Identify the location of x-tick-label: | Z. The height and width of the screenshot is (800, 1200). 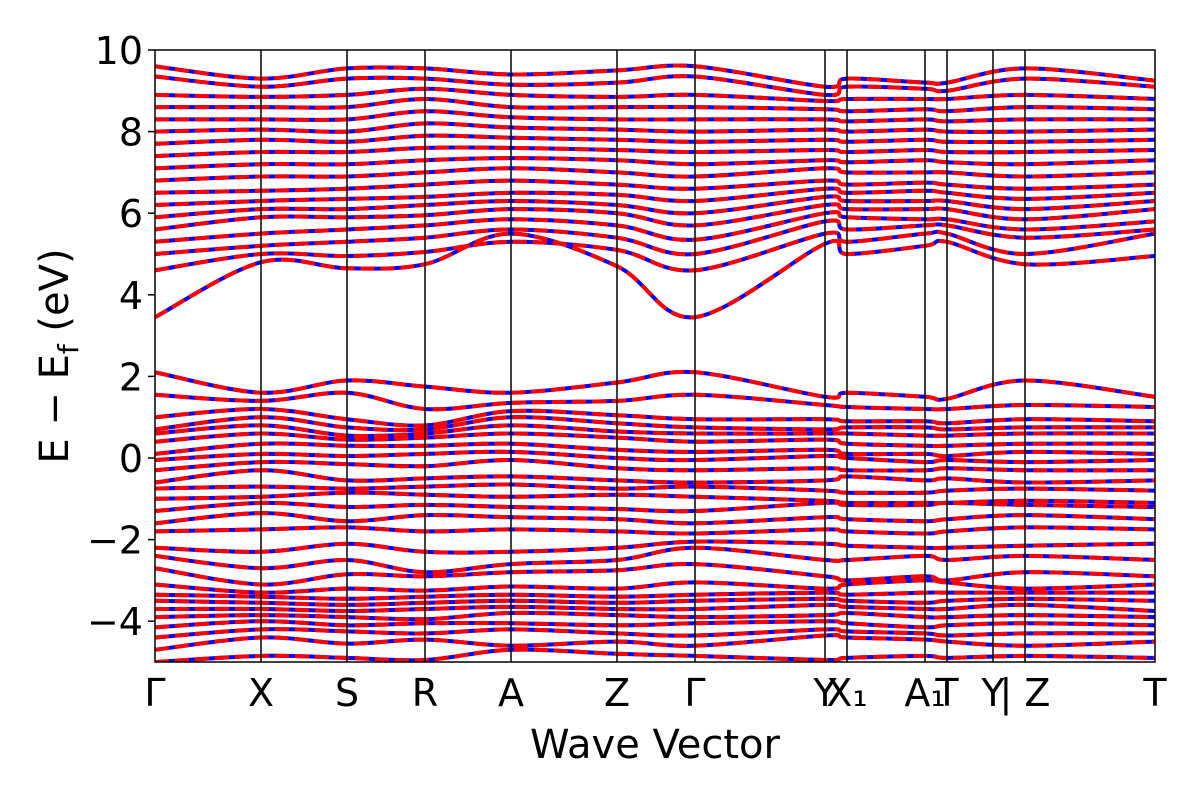
(1025, 693).